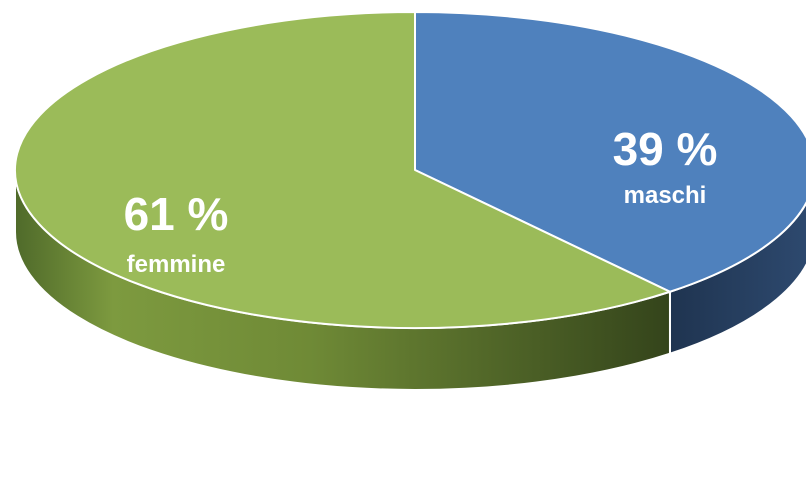  I want to click on slice-name-label-femmine: femmine, so click(176, 264).